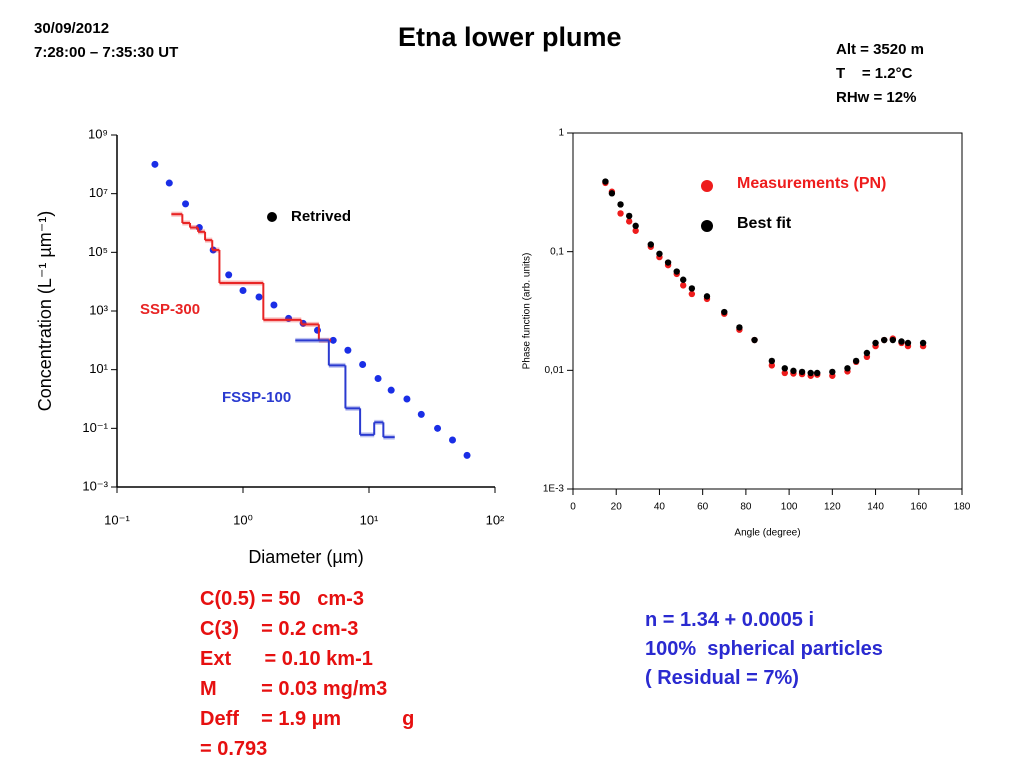  I want to click on x-tick-label: 100, so click(789, 507).